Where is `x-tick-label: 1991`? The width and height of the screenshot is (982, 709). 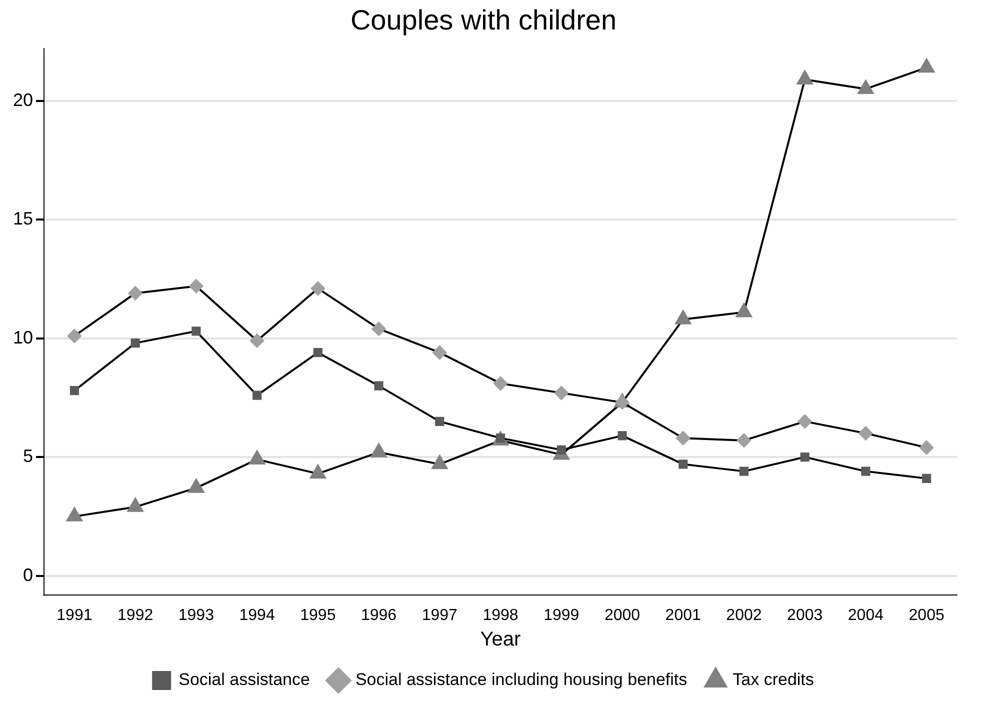 x-tick-label: 1991 is located at coordinates (74, 615).